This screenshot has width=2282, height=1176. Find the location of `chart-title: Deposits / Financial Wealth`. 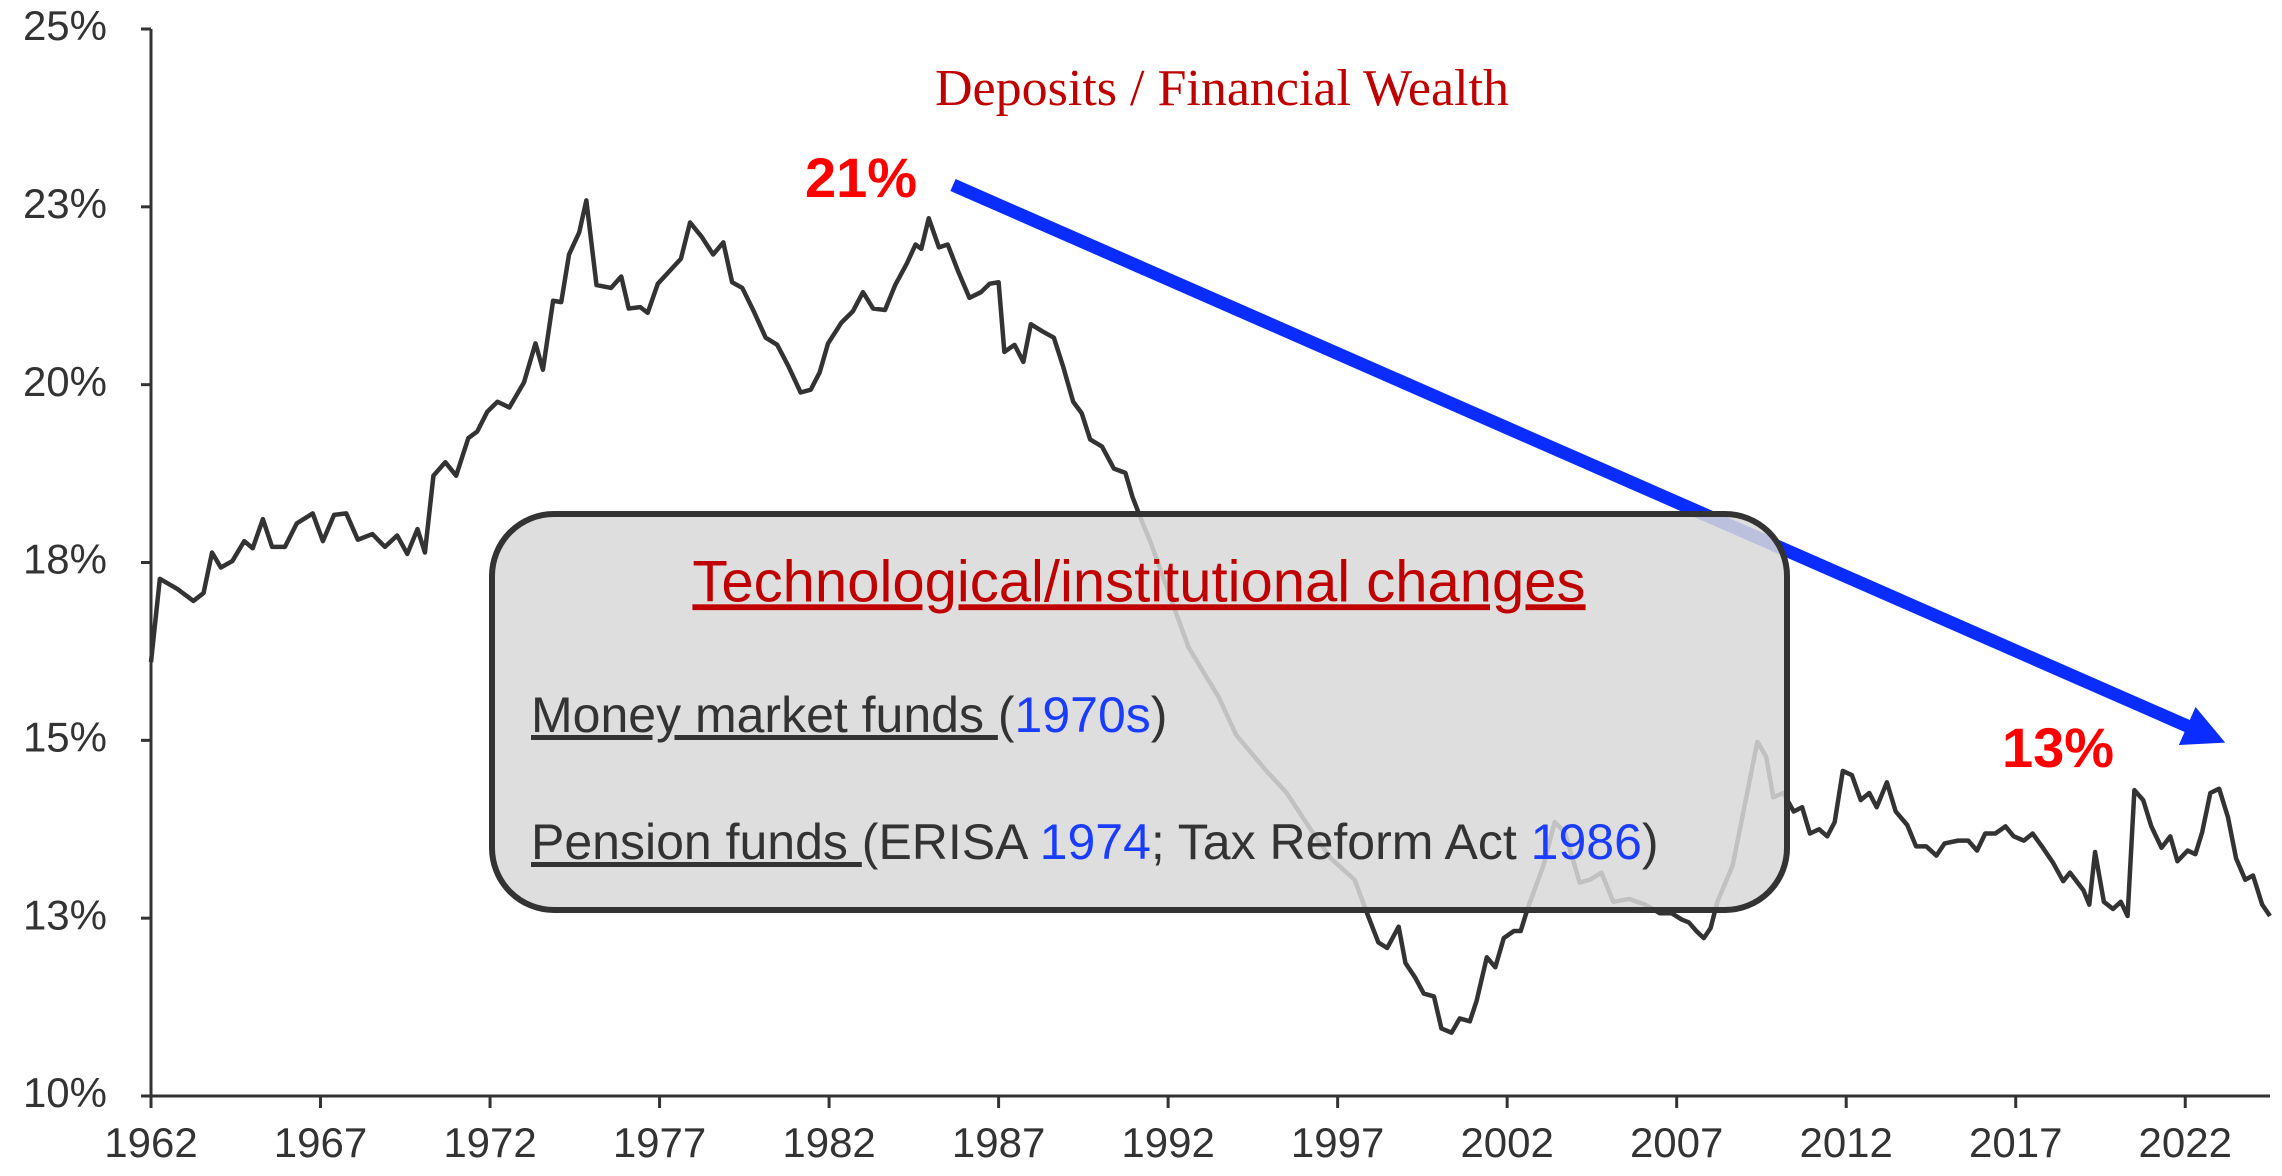

chart-title: Deposits / Financial Wealth is located at coordinates (1222, 88).